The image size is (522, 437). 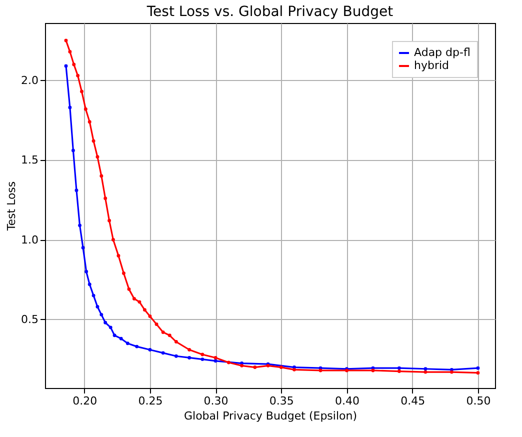 What do you see at coordinates (29, 319) in the screenshot?
I see `y-tick-label: 0.5` at bounding box center [29, 319].